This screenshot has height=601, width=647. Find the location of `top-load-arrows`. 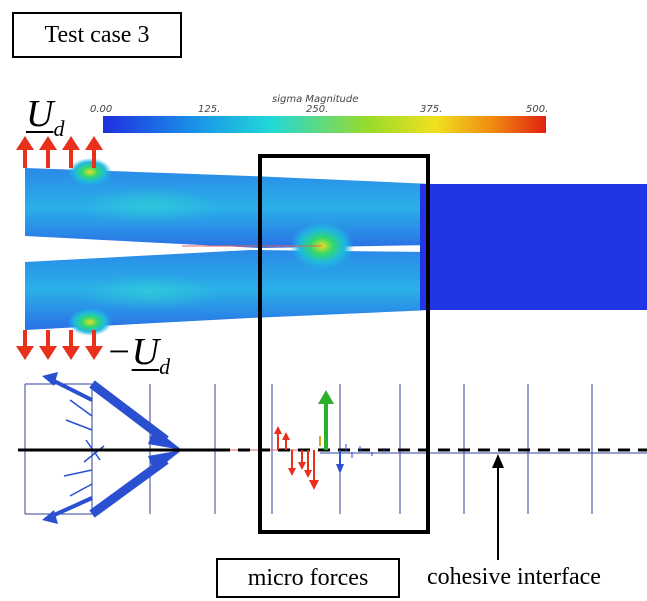

top-load-arrows is located at coordinates (59, 152).